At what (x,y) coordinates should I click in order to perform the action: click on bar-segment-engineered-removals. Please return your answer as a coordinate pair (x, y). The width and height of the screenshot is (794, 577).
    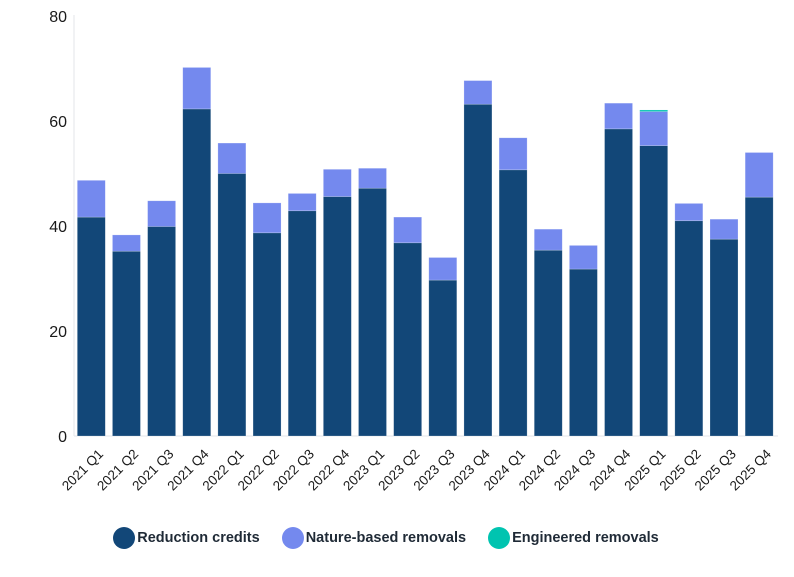
    Looking at the image, I should click on (654, 110).